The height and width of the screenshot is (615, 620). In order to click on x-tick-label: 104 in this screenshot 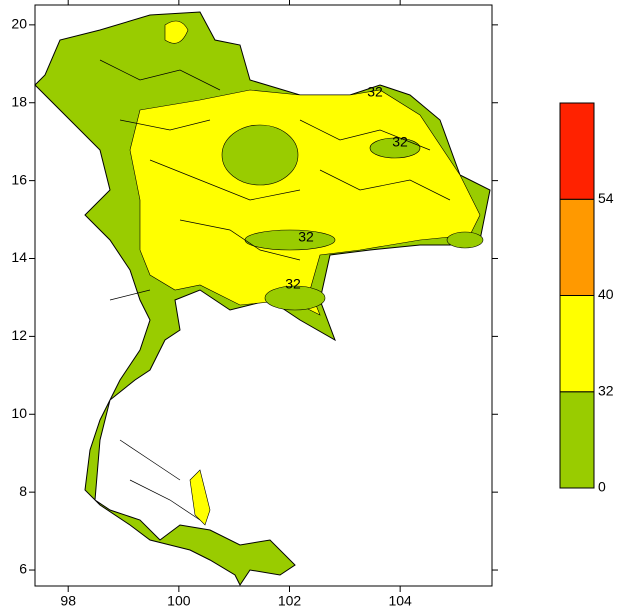, I will do `click(400, 601)`.